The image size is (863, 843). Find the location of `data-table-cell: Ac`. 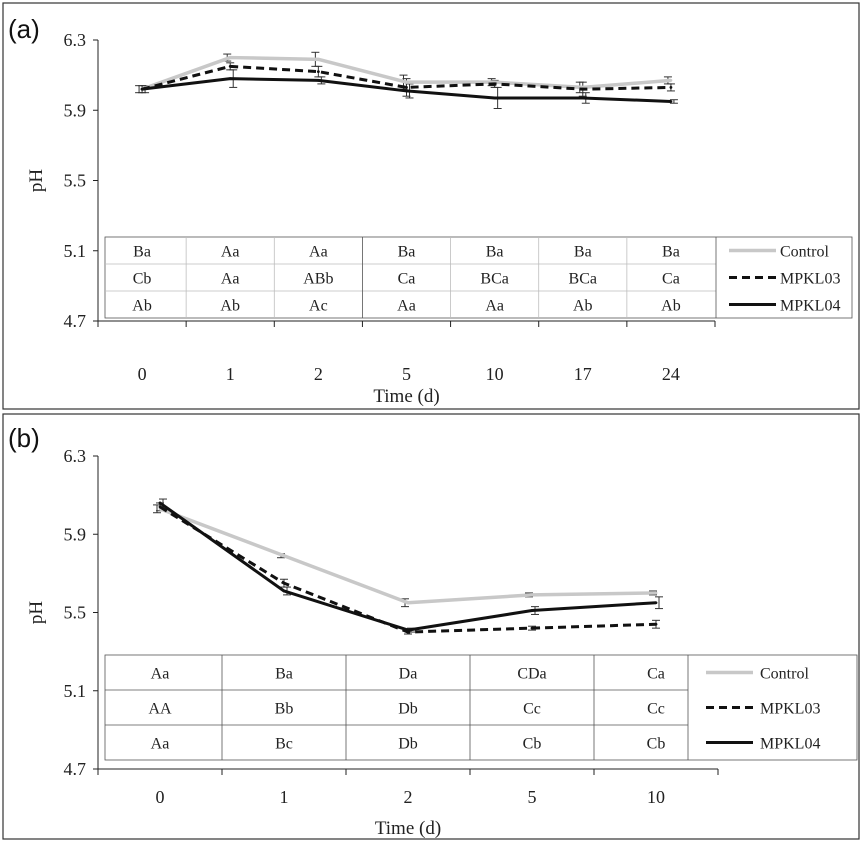

data-table-cell: Ac is located at coordinates (318, 306).